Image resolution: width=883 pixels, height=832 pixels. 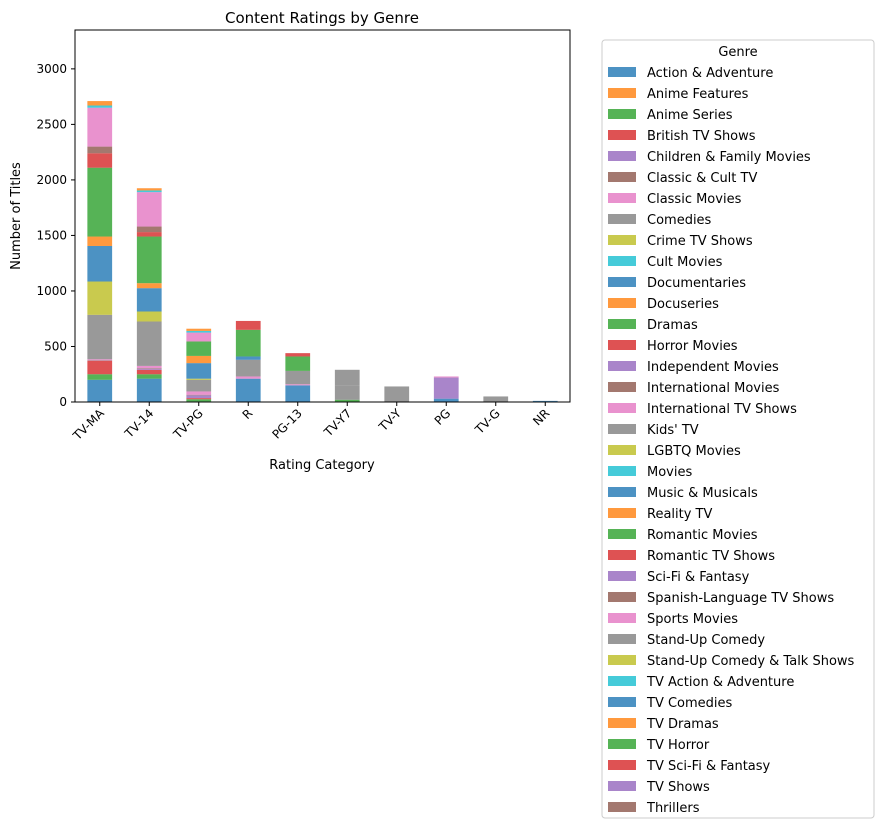 I want to click on y-tick-label: 3000, so click(x=51, y=69).